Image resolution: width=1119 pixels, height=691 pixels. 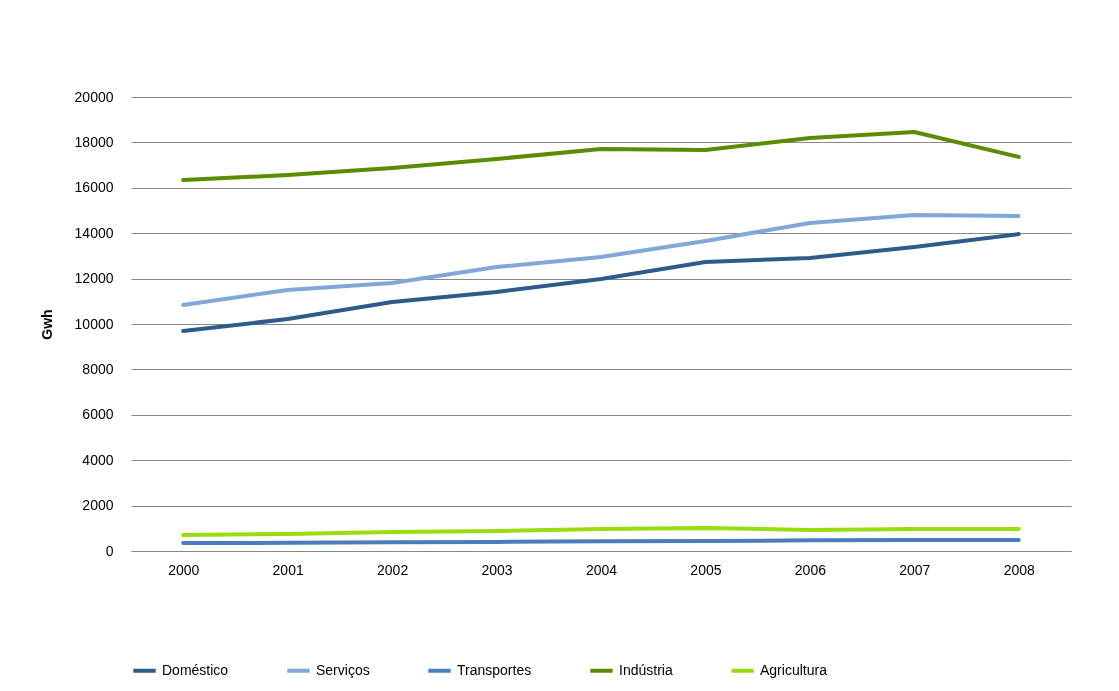 I want to click on y-tick-label: 4000, so click(x=98, y=459).